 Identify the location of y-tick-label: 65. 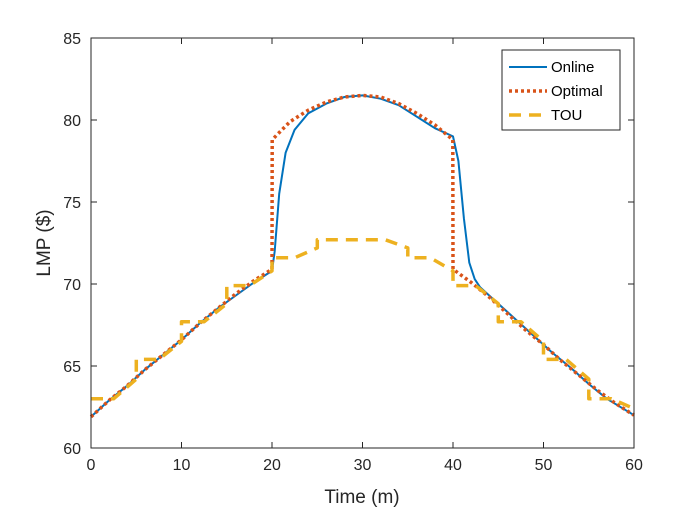
(72, 367).